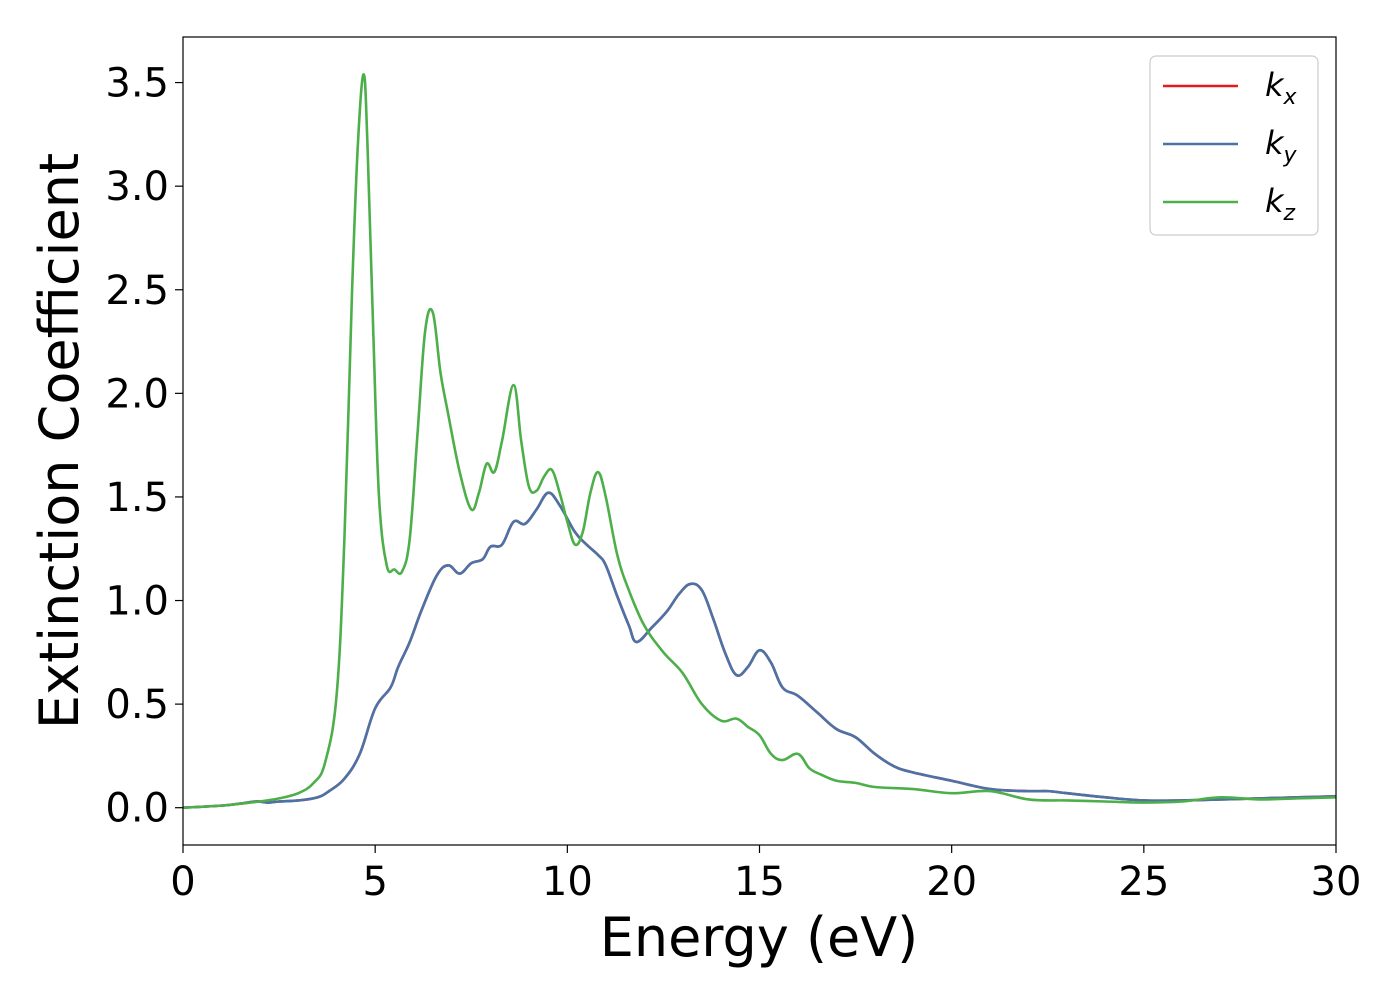 The width and height of the screenshot is (1400, 1000). Describe the element at coordinates (1281, 88) in the screenshot. I see `legend-label-kx: kx` at that location.